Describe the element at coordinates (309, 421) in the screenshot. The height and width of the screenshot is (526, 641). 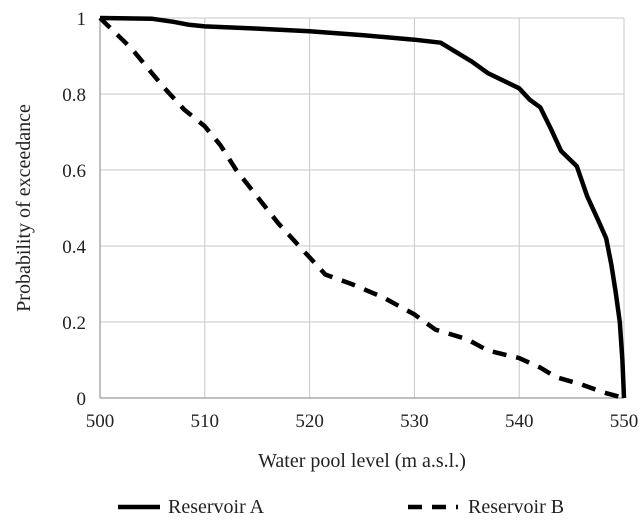
I see `x-tick-label: 520` at that location.